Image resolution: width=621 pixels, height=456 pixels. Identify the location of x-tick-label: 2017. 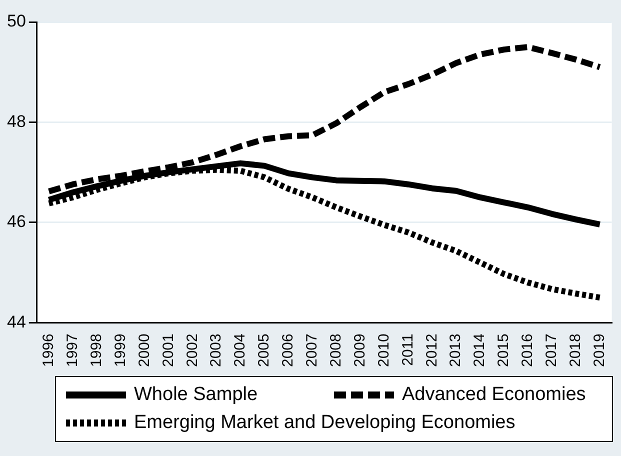
(551, 351).